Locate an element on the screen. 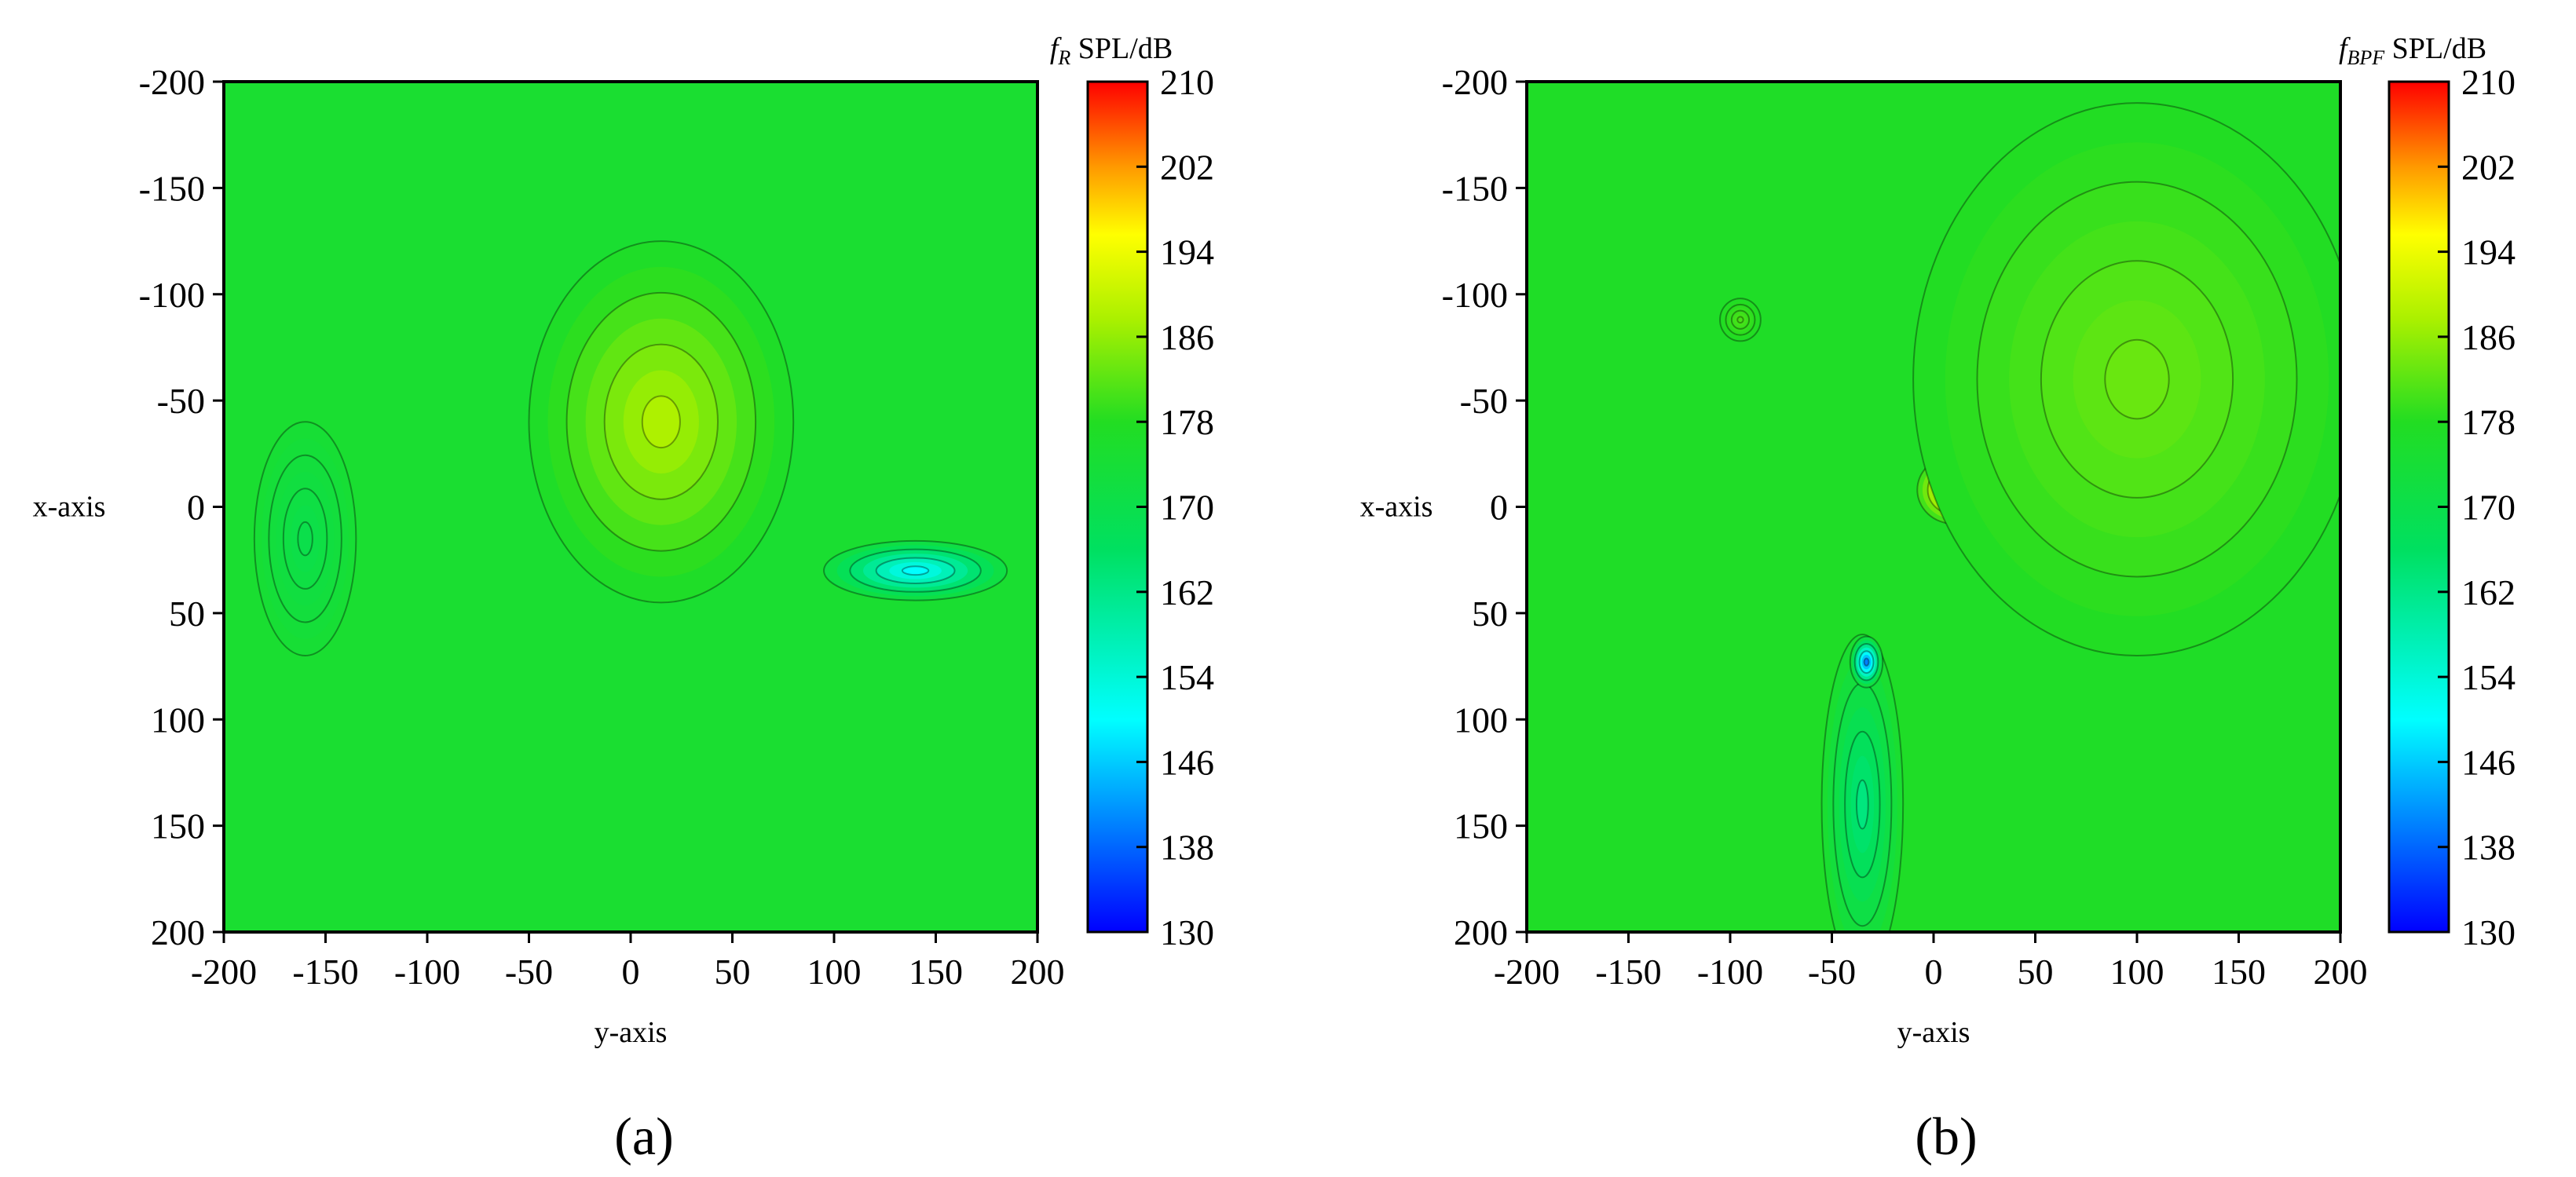  panel-label-a: (a) is located at coordinates (643, 1136).